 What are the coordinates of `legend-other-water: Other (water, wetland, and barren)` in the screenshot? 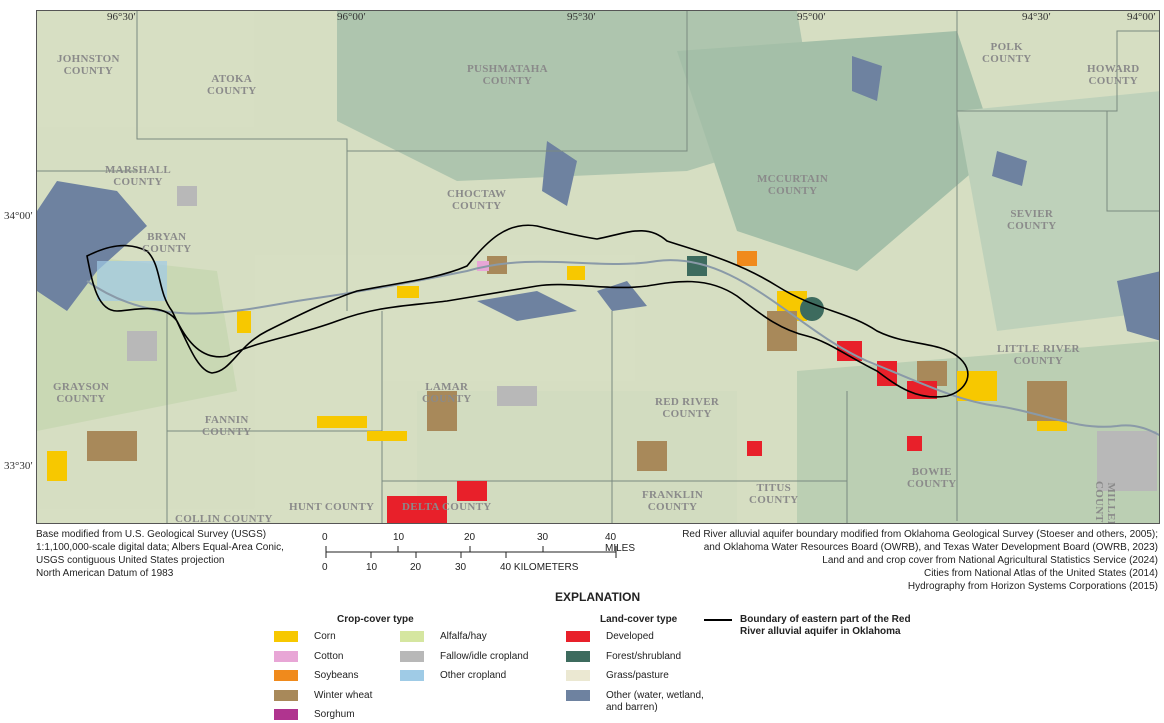 It's located at (635, 702).